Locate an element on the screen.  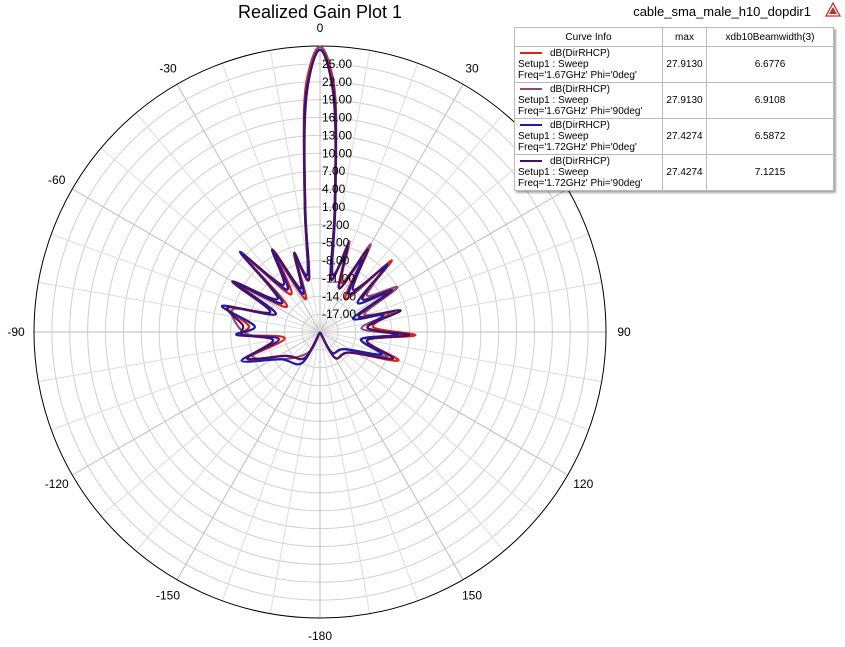
radial-tick-label: 1.00 is located at coordinates (334, 207).